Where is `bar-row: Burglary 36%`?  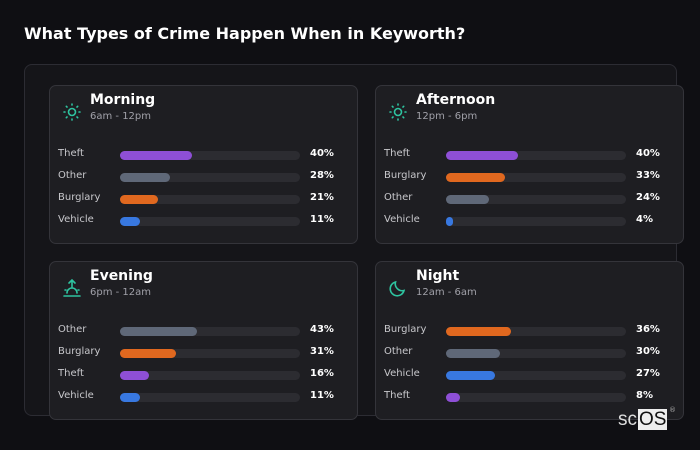
bar-row: Burglary 36% is located at coordinates (529, 331).